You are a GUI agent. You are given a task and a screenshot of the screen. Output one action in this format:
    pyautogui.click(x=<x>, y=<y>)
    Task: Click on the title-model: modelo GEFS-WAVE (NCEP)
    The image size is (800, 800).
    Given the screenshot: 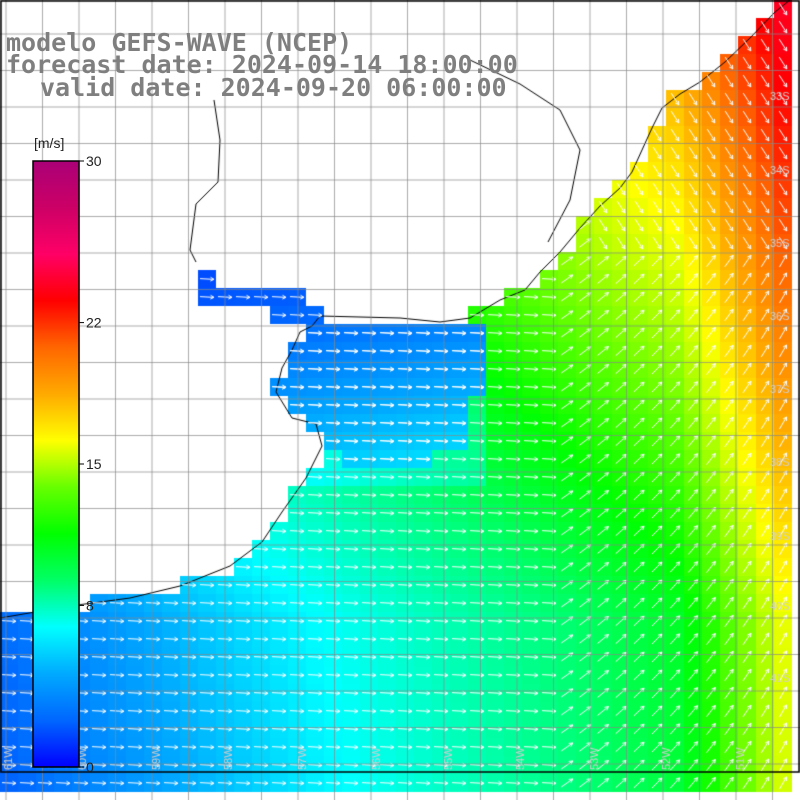 What is the action you would take?
    pyautogui.click(x=179, y=42)
    